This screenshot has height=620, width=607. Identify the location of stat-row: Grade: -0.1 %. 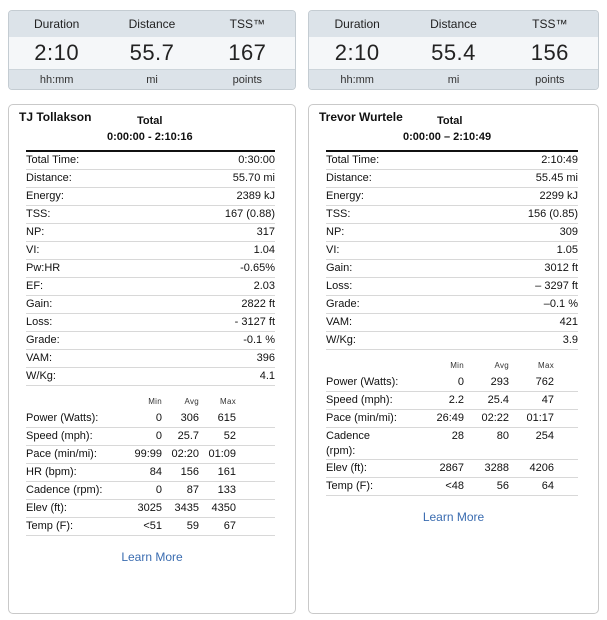
(150, 341).